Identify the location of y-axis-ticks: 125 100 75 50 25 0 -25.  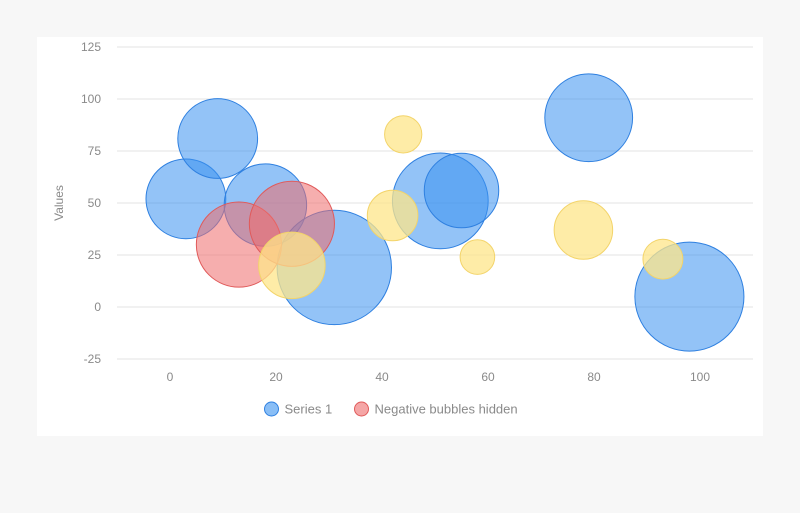
(91, 203).